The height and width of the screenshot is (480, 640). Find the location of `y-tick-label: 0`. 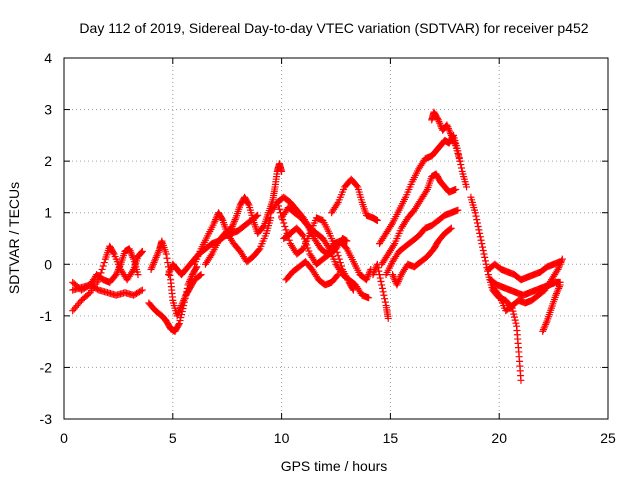

y-tick-label: 0 is located at coordinates (48, 264).